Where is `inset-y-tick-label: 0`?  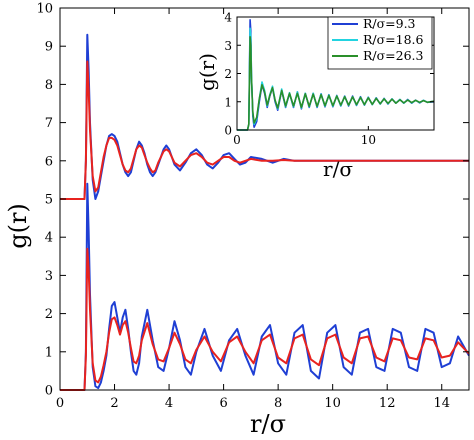 inset-y-tick-label: 0 is located at coordinates (228, 131).